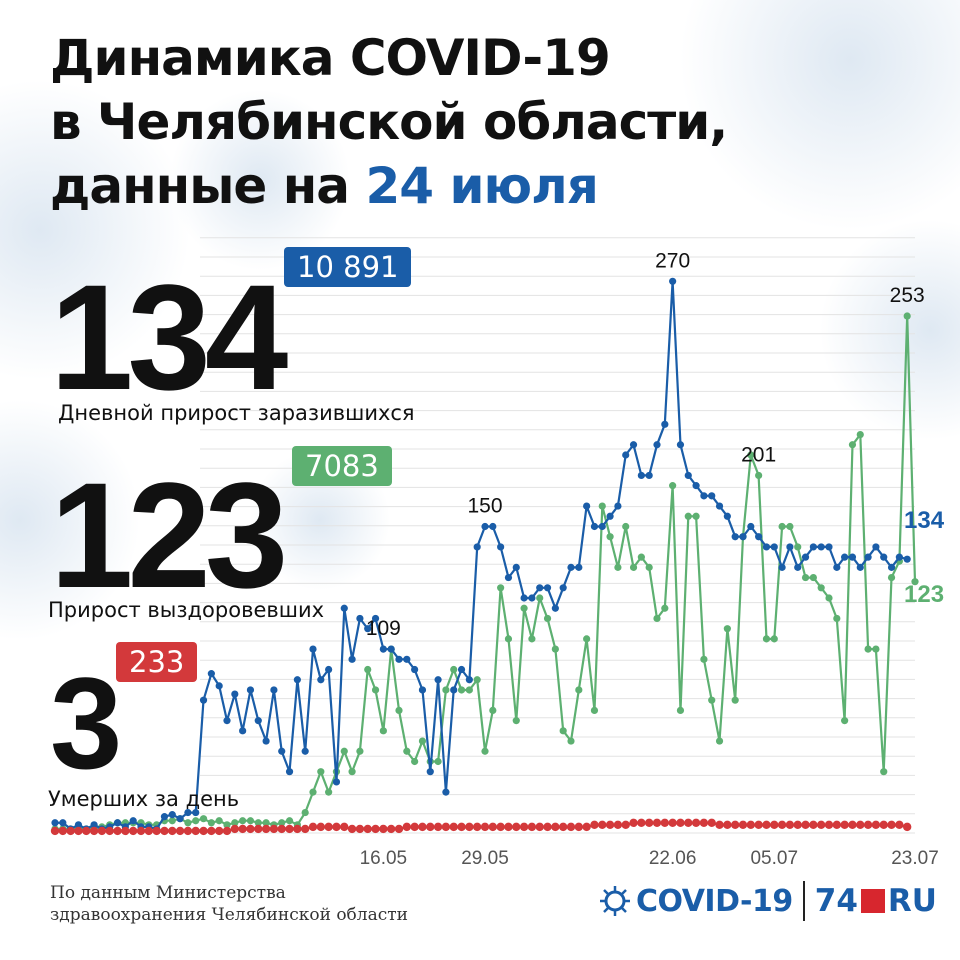 The width and height of the screenshot is (960, 960). I want to click on data-label: 270, so click(672, 260).